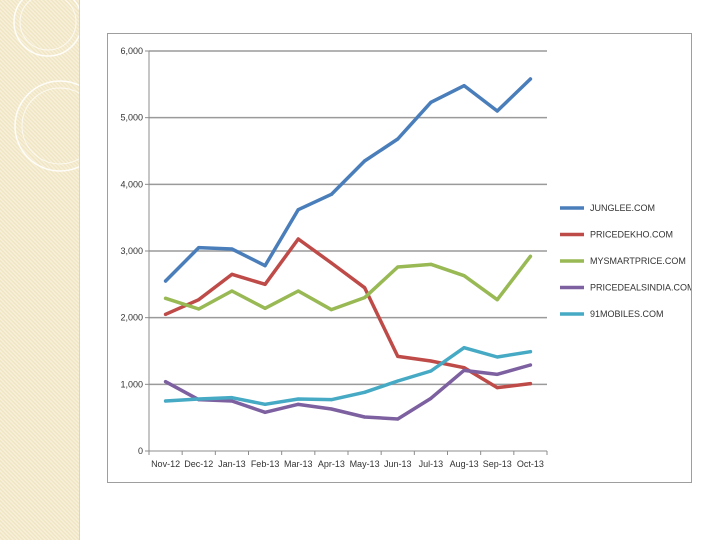 This screenshot has width=720, height=545. Describe the element at coordinates (431, 464) in the screenshot. I see `x-tick-label: Jul-13` at that location.